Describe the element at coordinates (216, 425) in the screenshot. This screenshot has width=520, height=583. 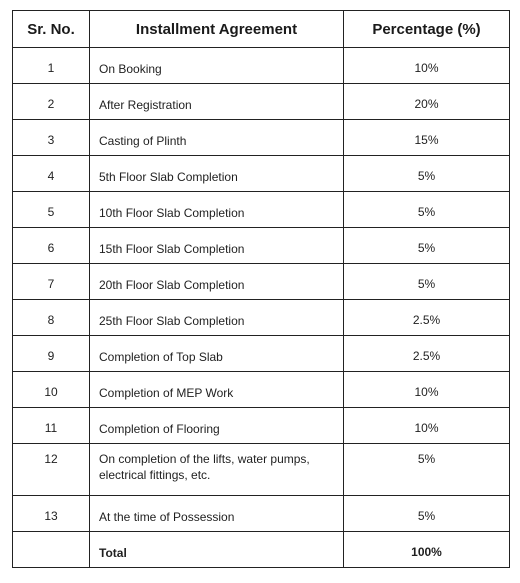
I see `cell-agreement: Completion of Flooring` at that location.